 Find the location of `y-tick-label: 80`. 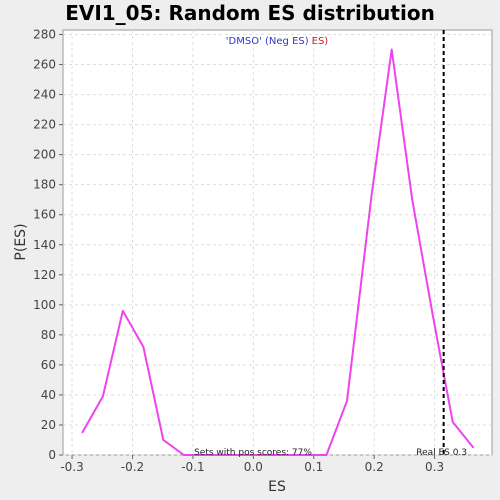

y-tick-label: 80 is located at coordinates (48, 335).